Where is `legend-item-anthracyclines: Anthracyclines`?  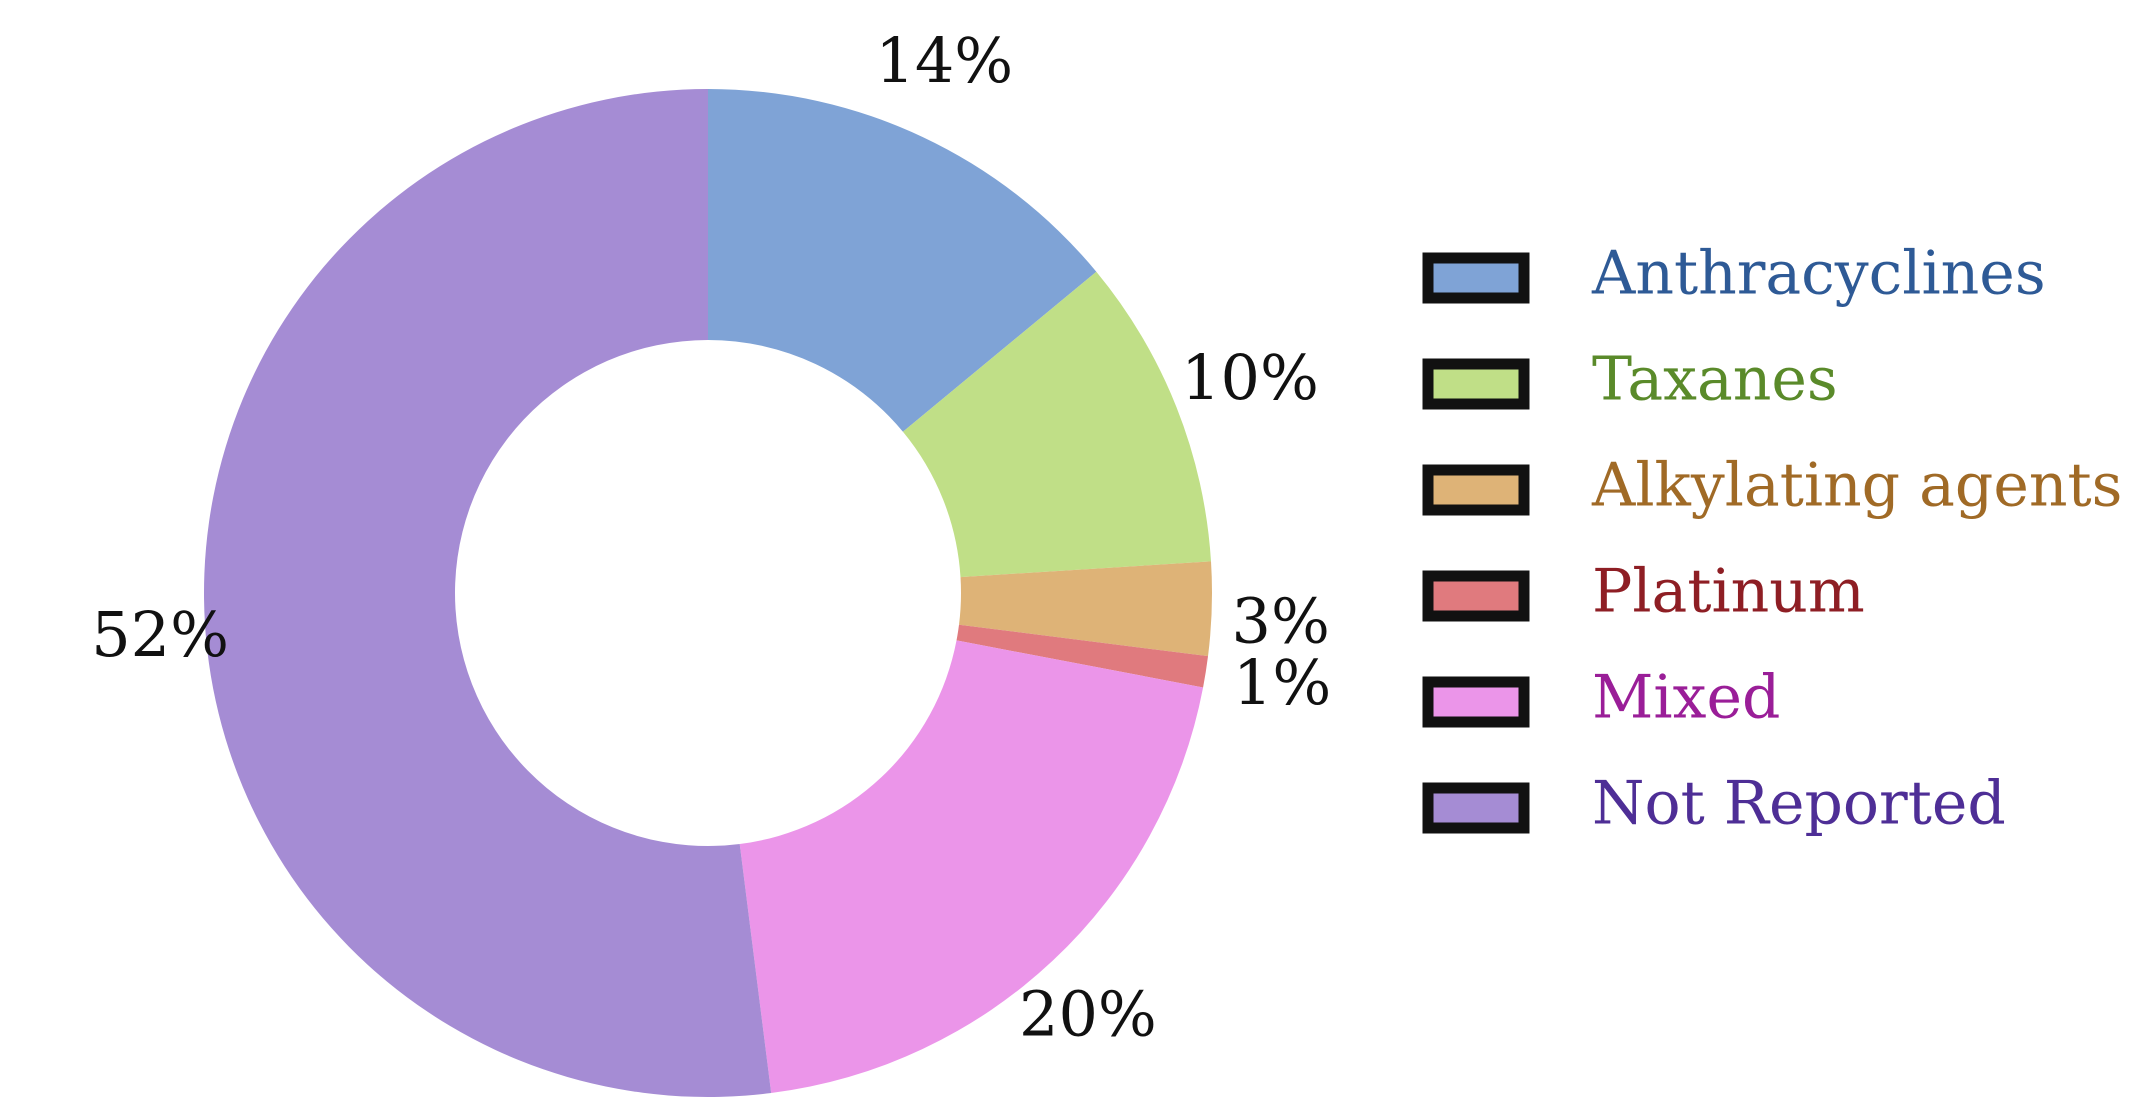
legend-item-anthracyclines: Anthracyclines is located at coordinates (1734, 274).